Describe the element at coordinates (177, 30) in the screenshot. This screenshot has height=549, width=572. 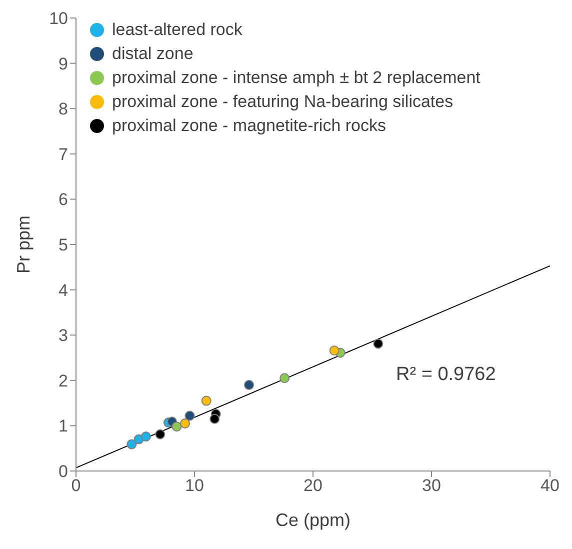
I see `legend-label: least-altered rock` at that location.